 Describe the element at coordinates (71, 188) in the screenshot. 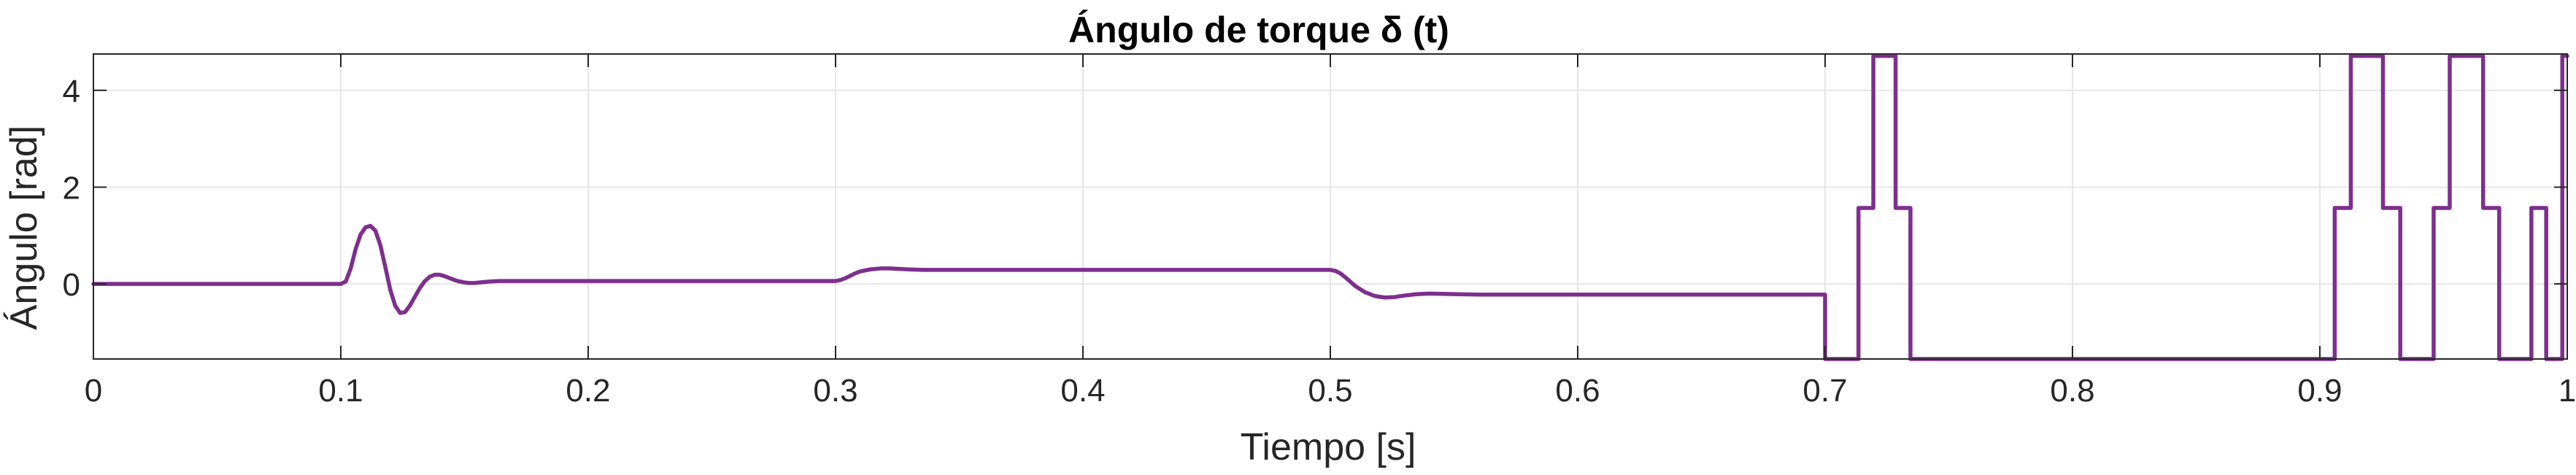

I see `y-tick-label: 2` at that location.